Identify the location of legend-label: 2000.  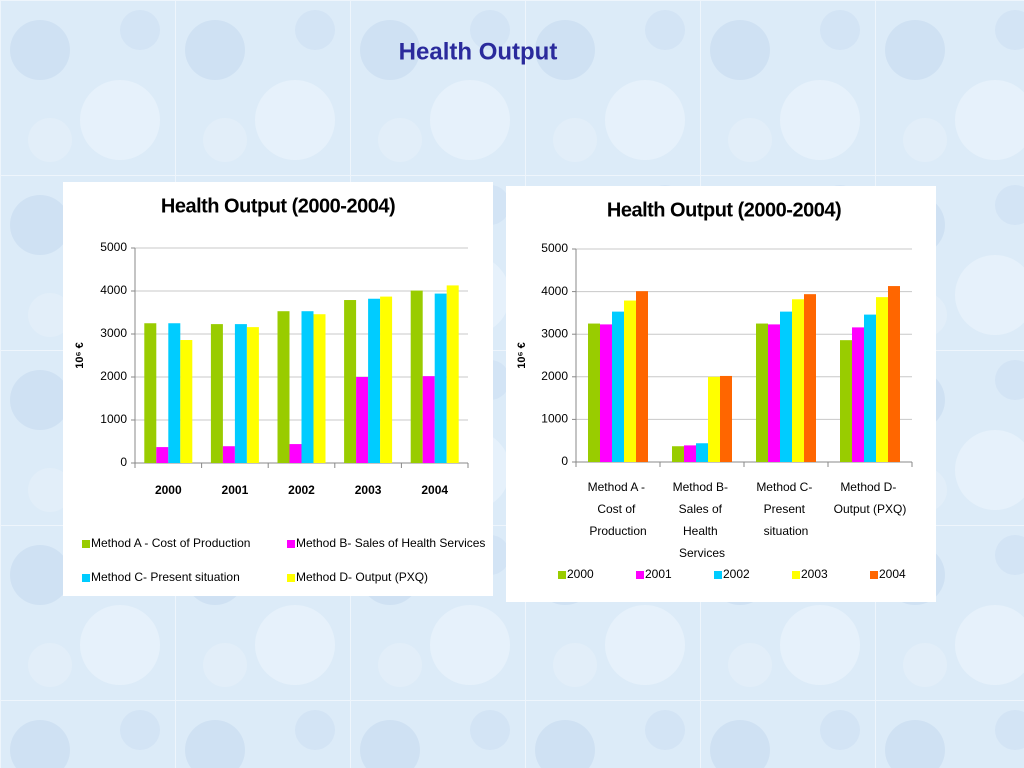
(580, 574).